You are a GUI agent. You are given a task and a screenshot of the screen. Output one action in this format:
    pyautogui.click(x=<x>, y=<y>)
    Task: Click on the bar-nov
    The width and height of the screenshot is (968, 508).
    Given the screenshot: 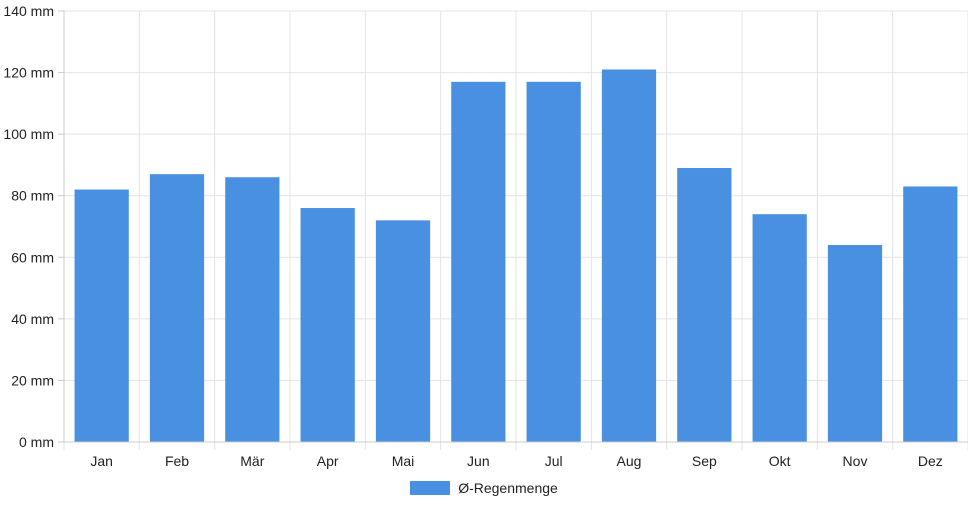 What is the action you would take?
    pyautogui.click(x=855, y=343)
    